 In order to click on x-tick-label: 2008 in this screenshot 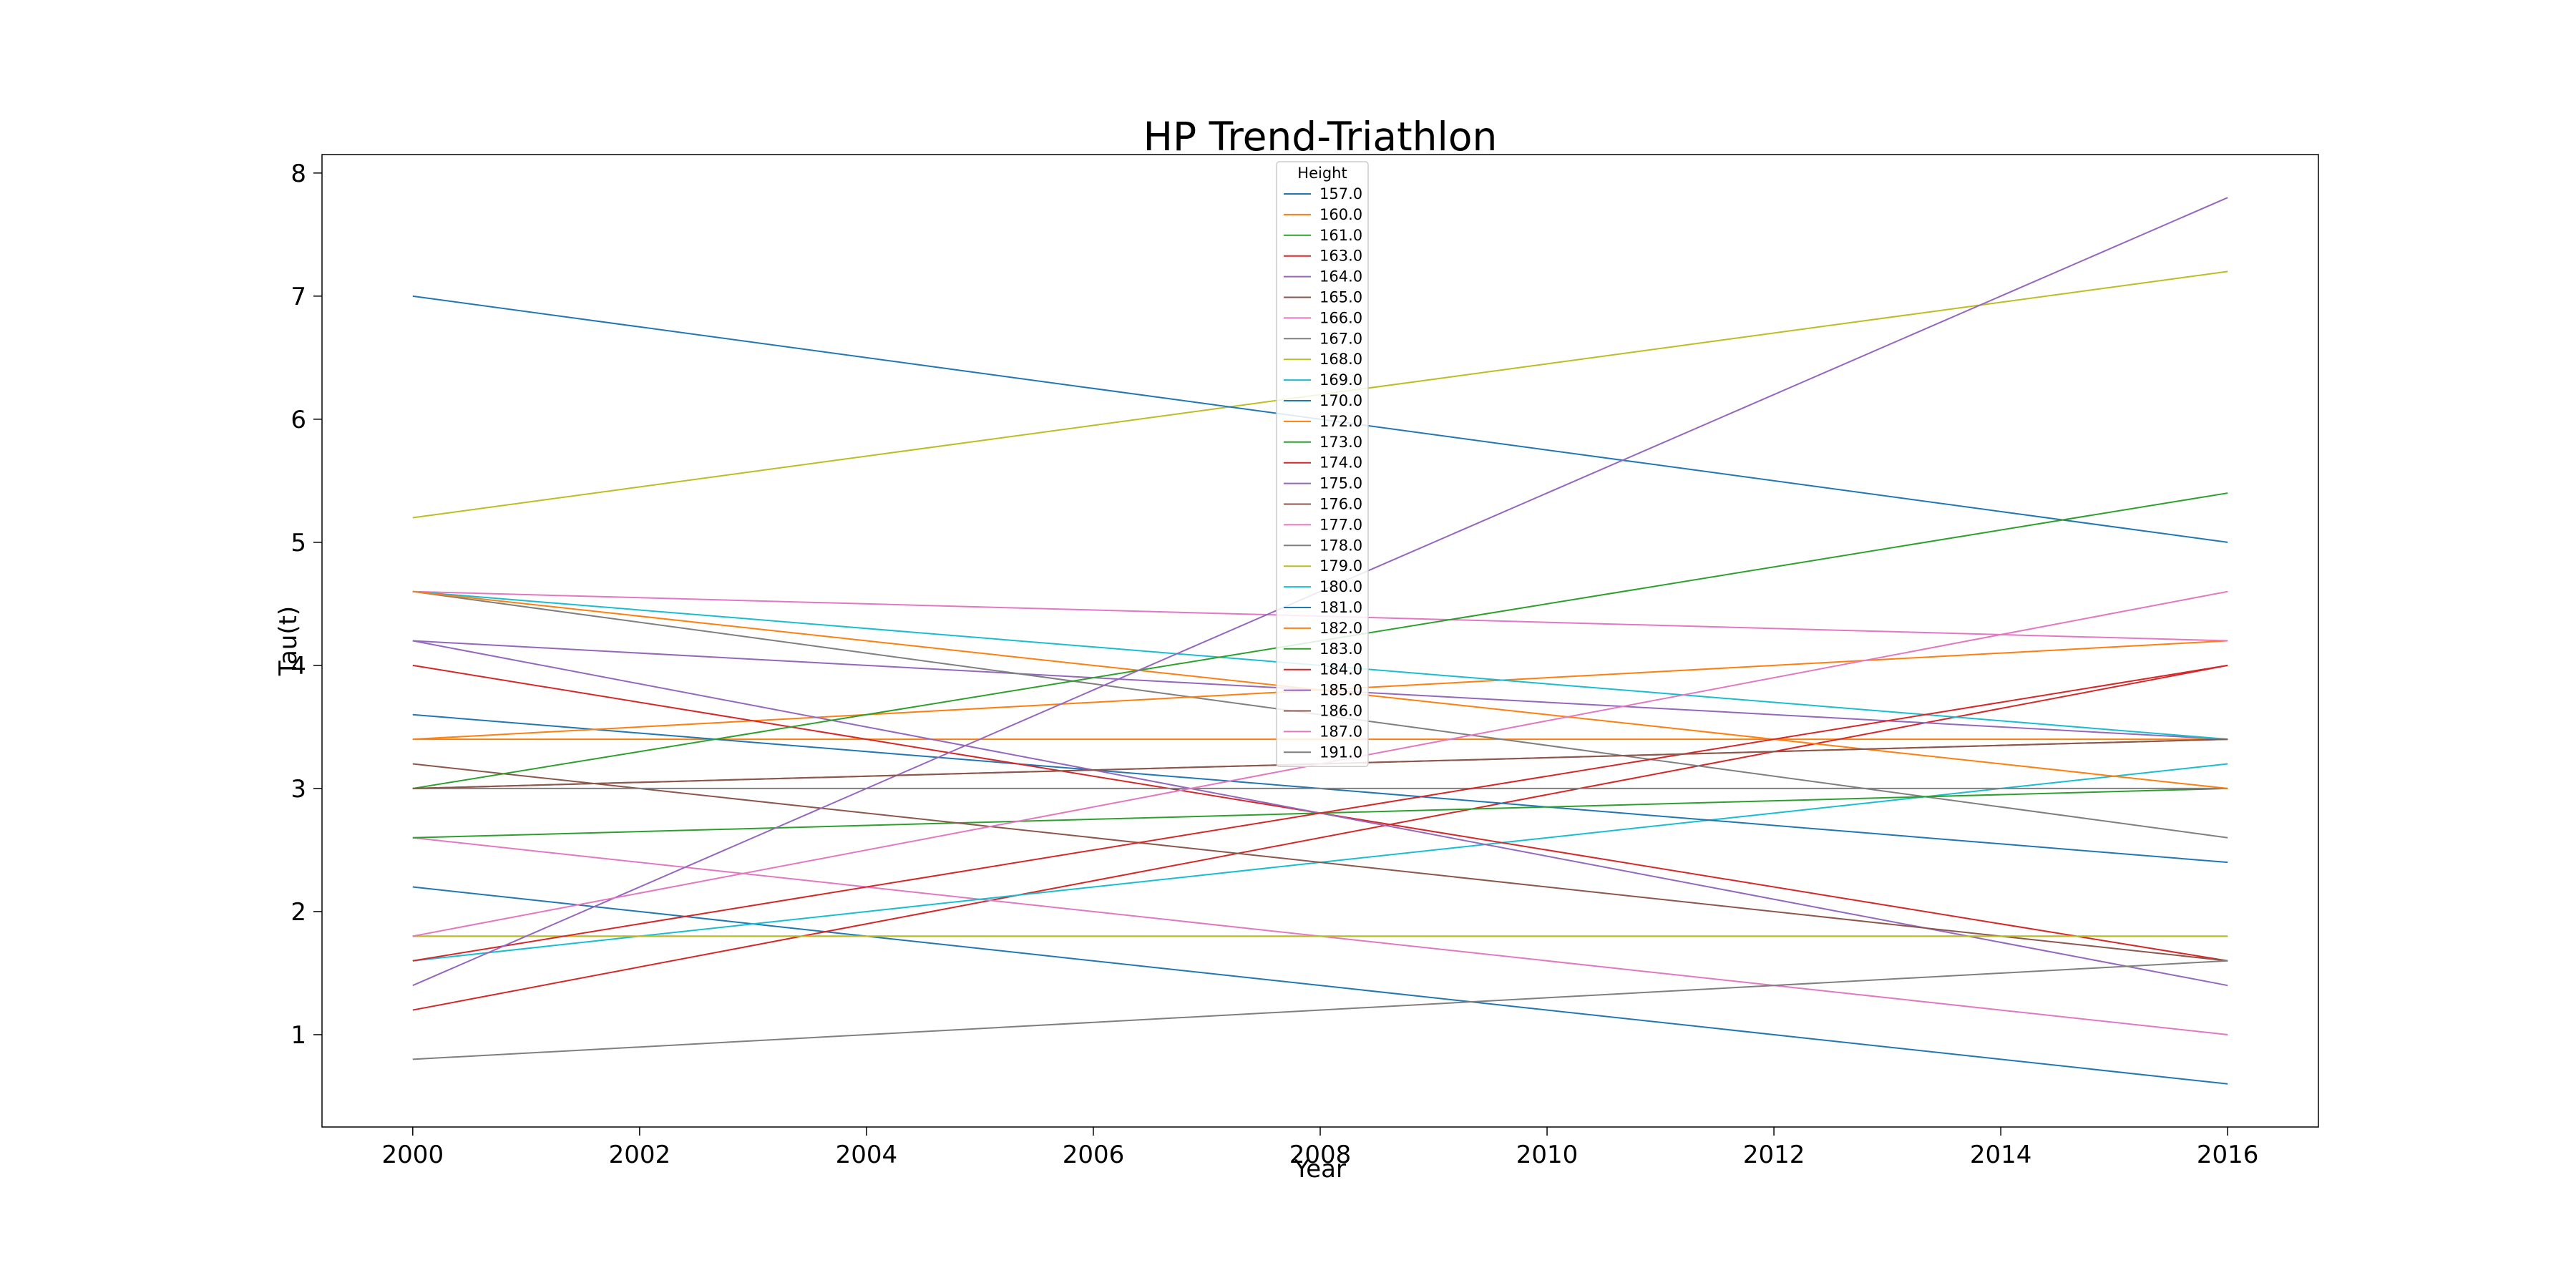, I will do `click(1320, 1155)`.